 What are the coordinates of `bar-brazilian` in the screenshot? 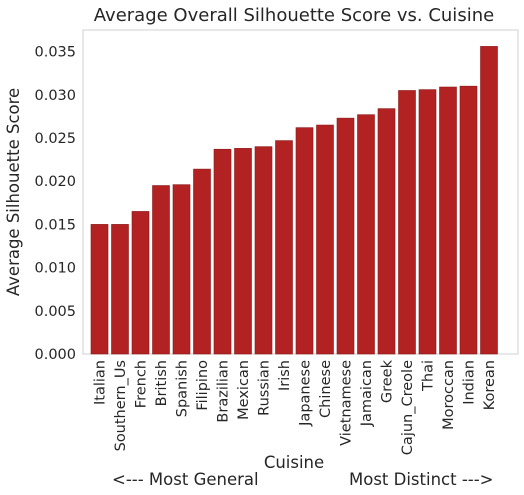 It's located at (222, 251).